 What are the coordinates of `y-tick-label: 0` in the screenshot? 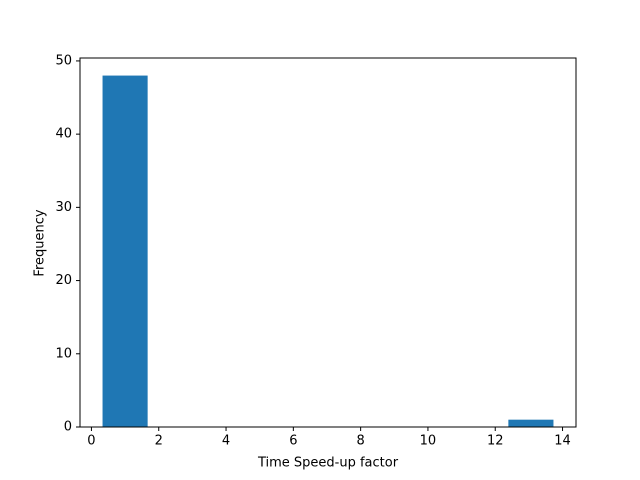 It's located at (68, 427).